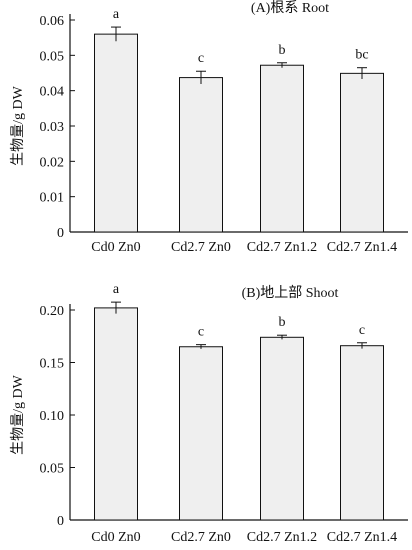  I want to click on y-tick-label: 0.10, so click(52, 416).